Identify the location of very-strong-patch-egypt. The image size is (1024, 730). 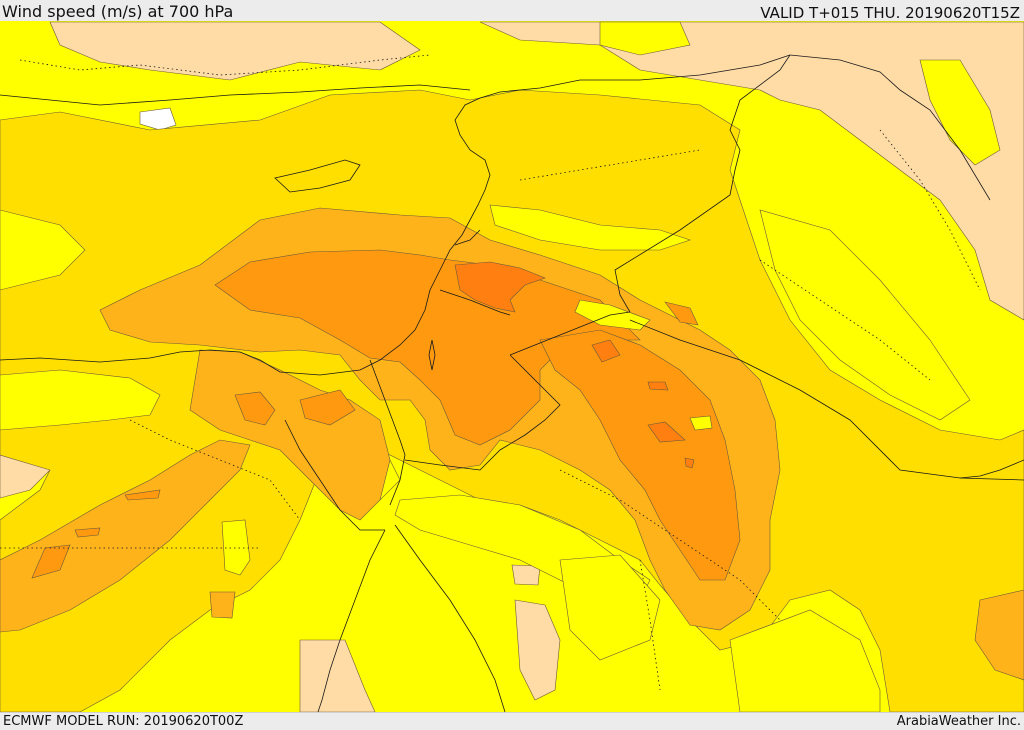
(255, 408).